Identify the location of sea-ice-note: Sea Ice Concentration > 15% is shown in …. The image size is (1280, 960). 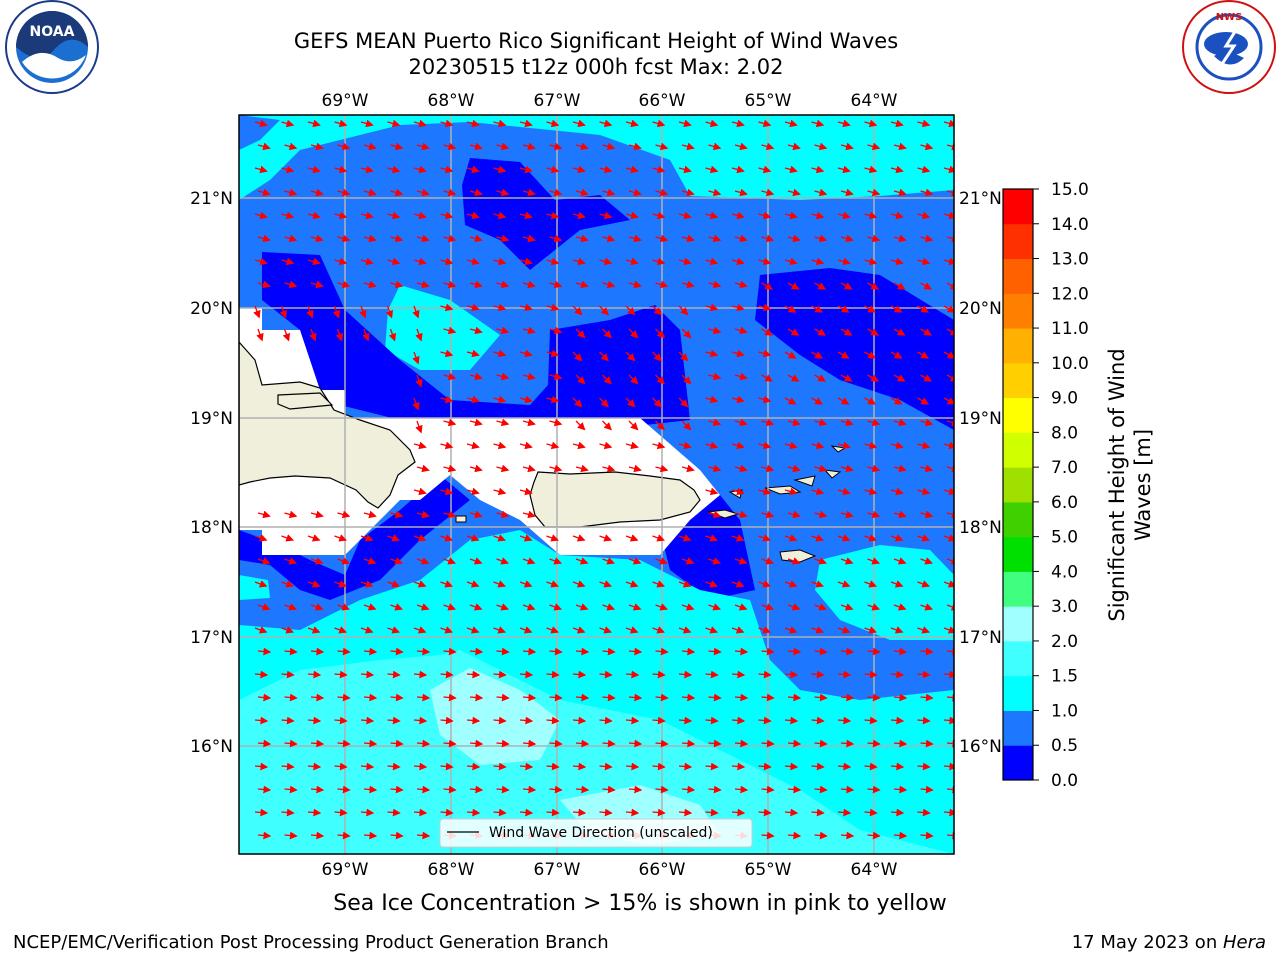
(640, 903).